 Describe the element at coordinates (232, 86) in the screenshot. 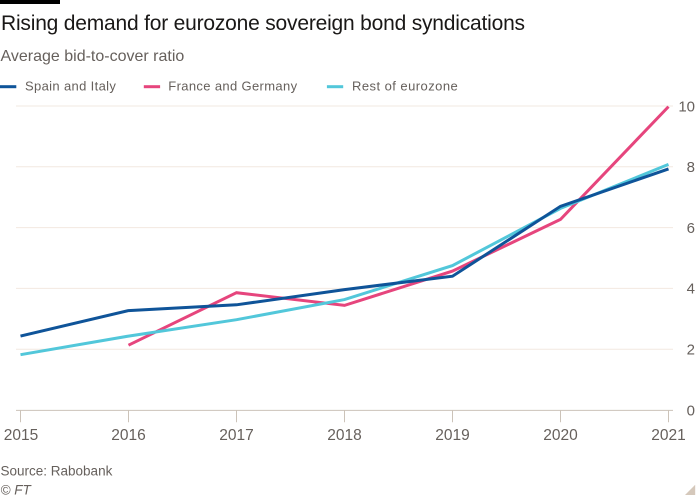

I see `svg-text: France and Germany` at that location.